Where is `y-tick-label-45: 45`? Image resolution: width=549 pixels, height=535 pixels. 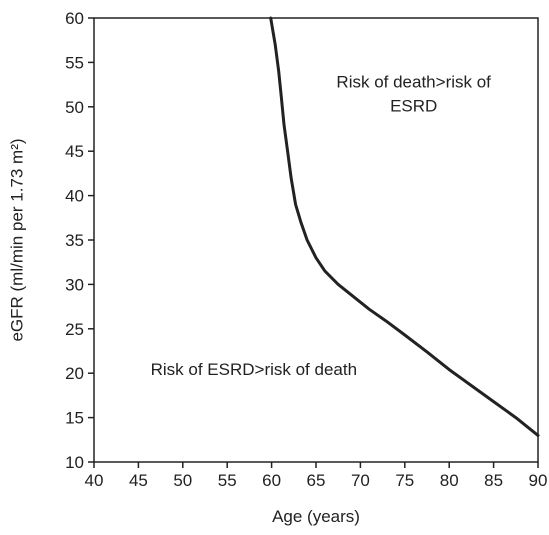 y-tick-label-45: 45 is located at coordinates (74, 151).